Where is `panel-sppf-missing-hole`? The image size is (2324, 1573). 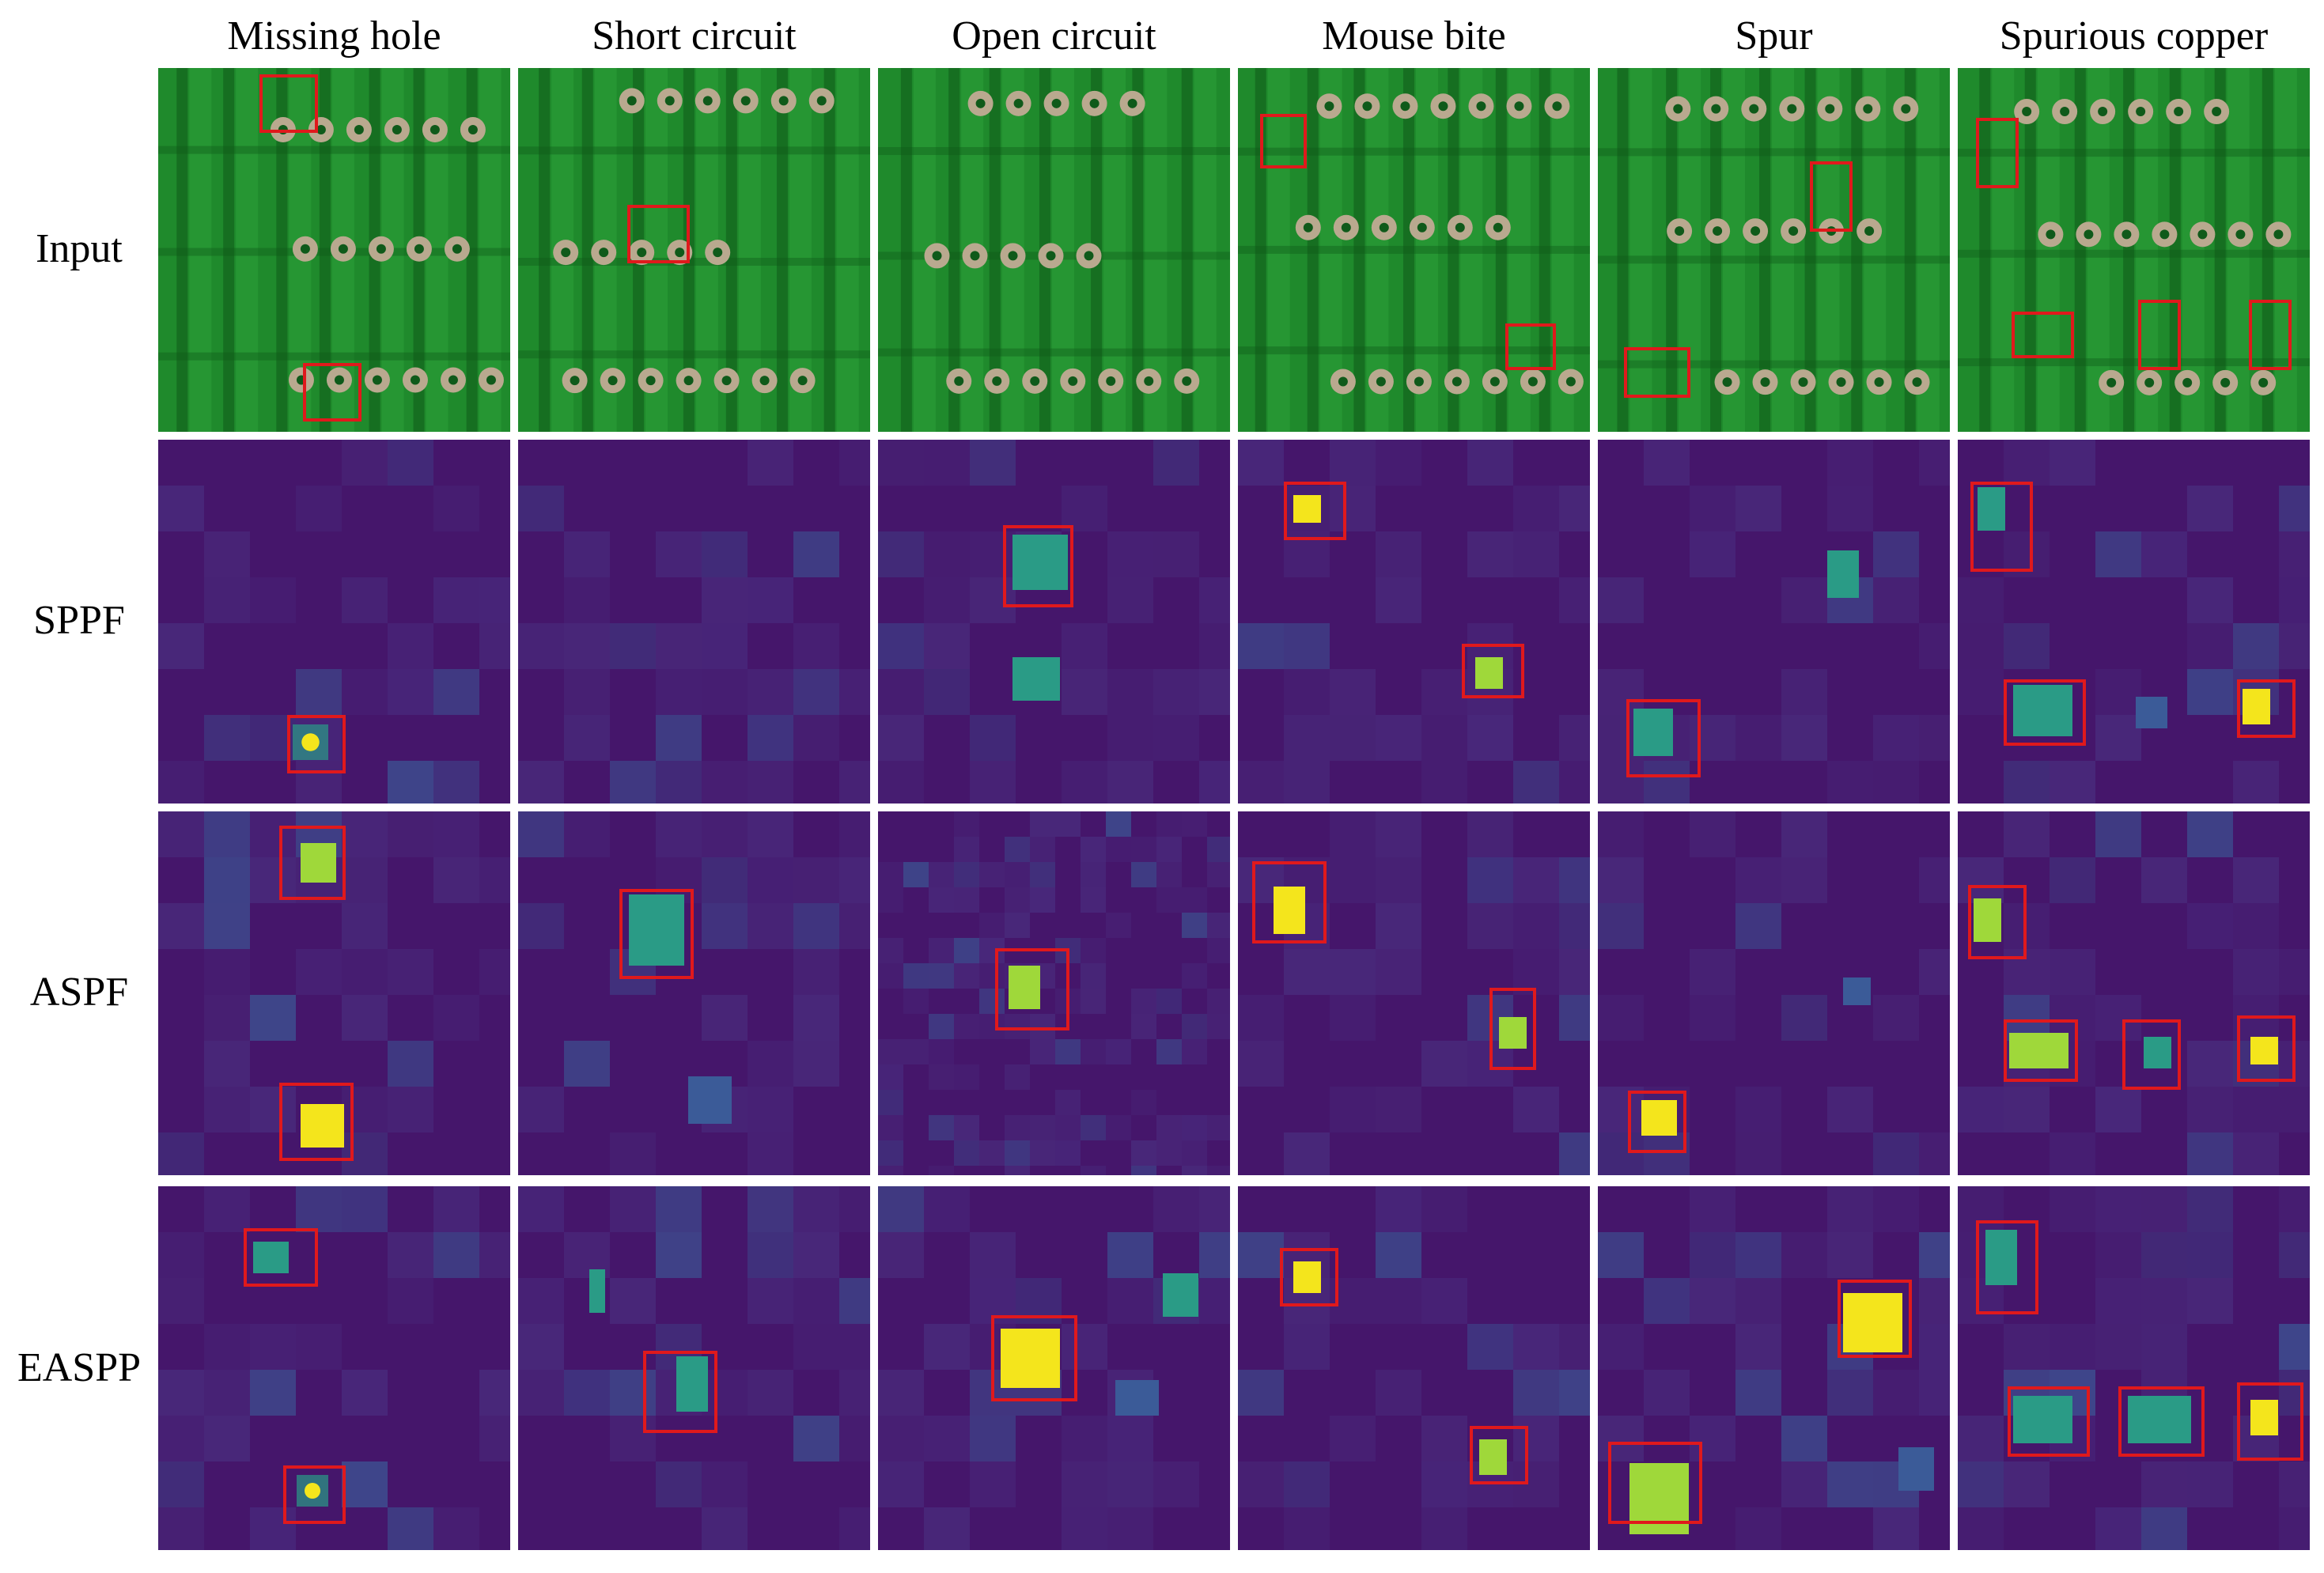
panel-sppf-missing-hole is located at coordinates (334, 622).